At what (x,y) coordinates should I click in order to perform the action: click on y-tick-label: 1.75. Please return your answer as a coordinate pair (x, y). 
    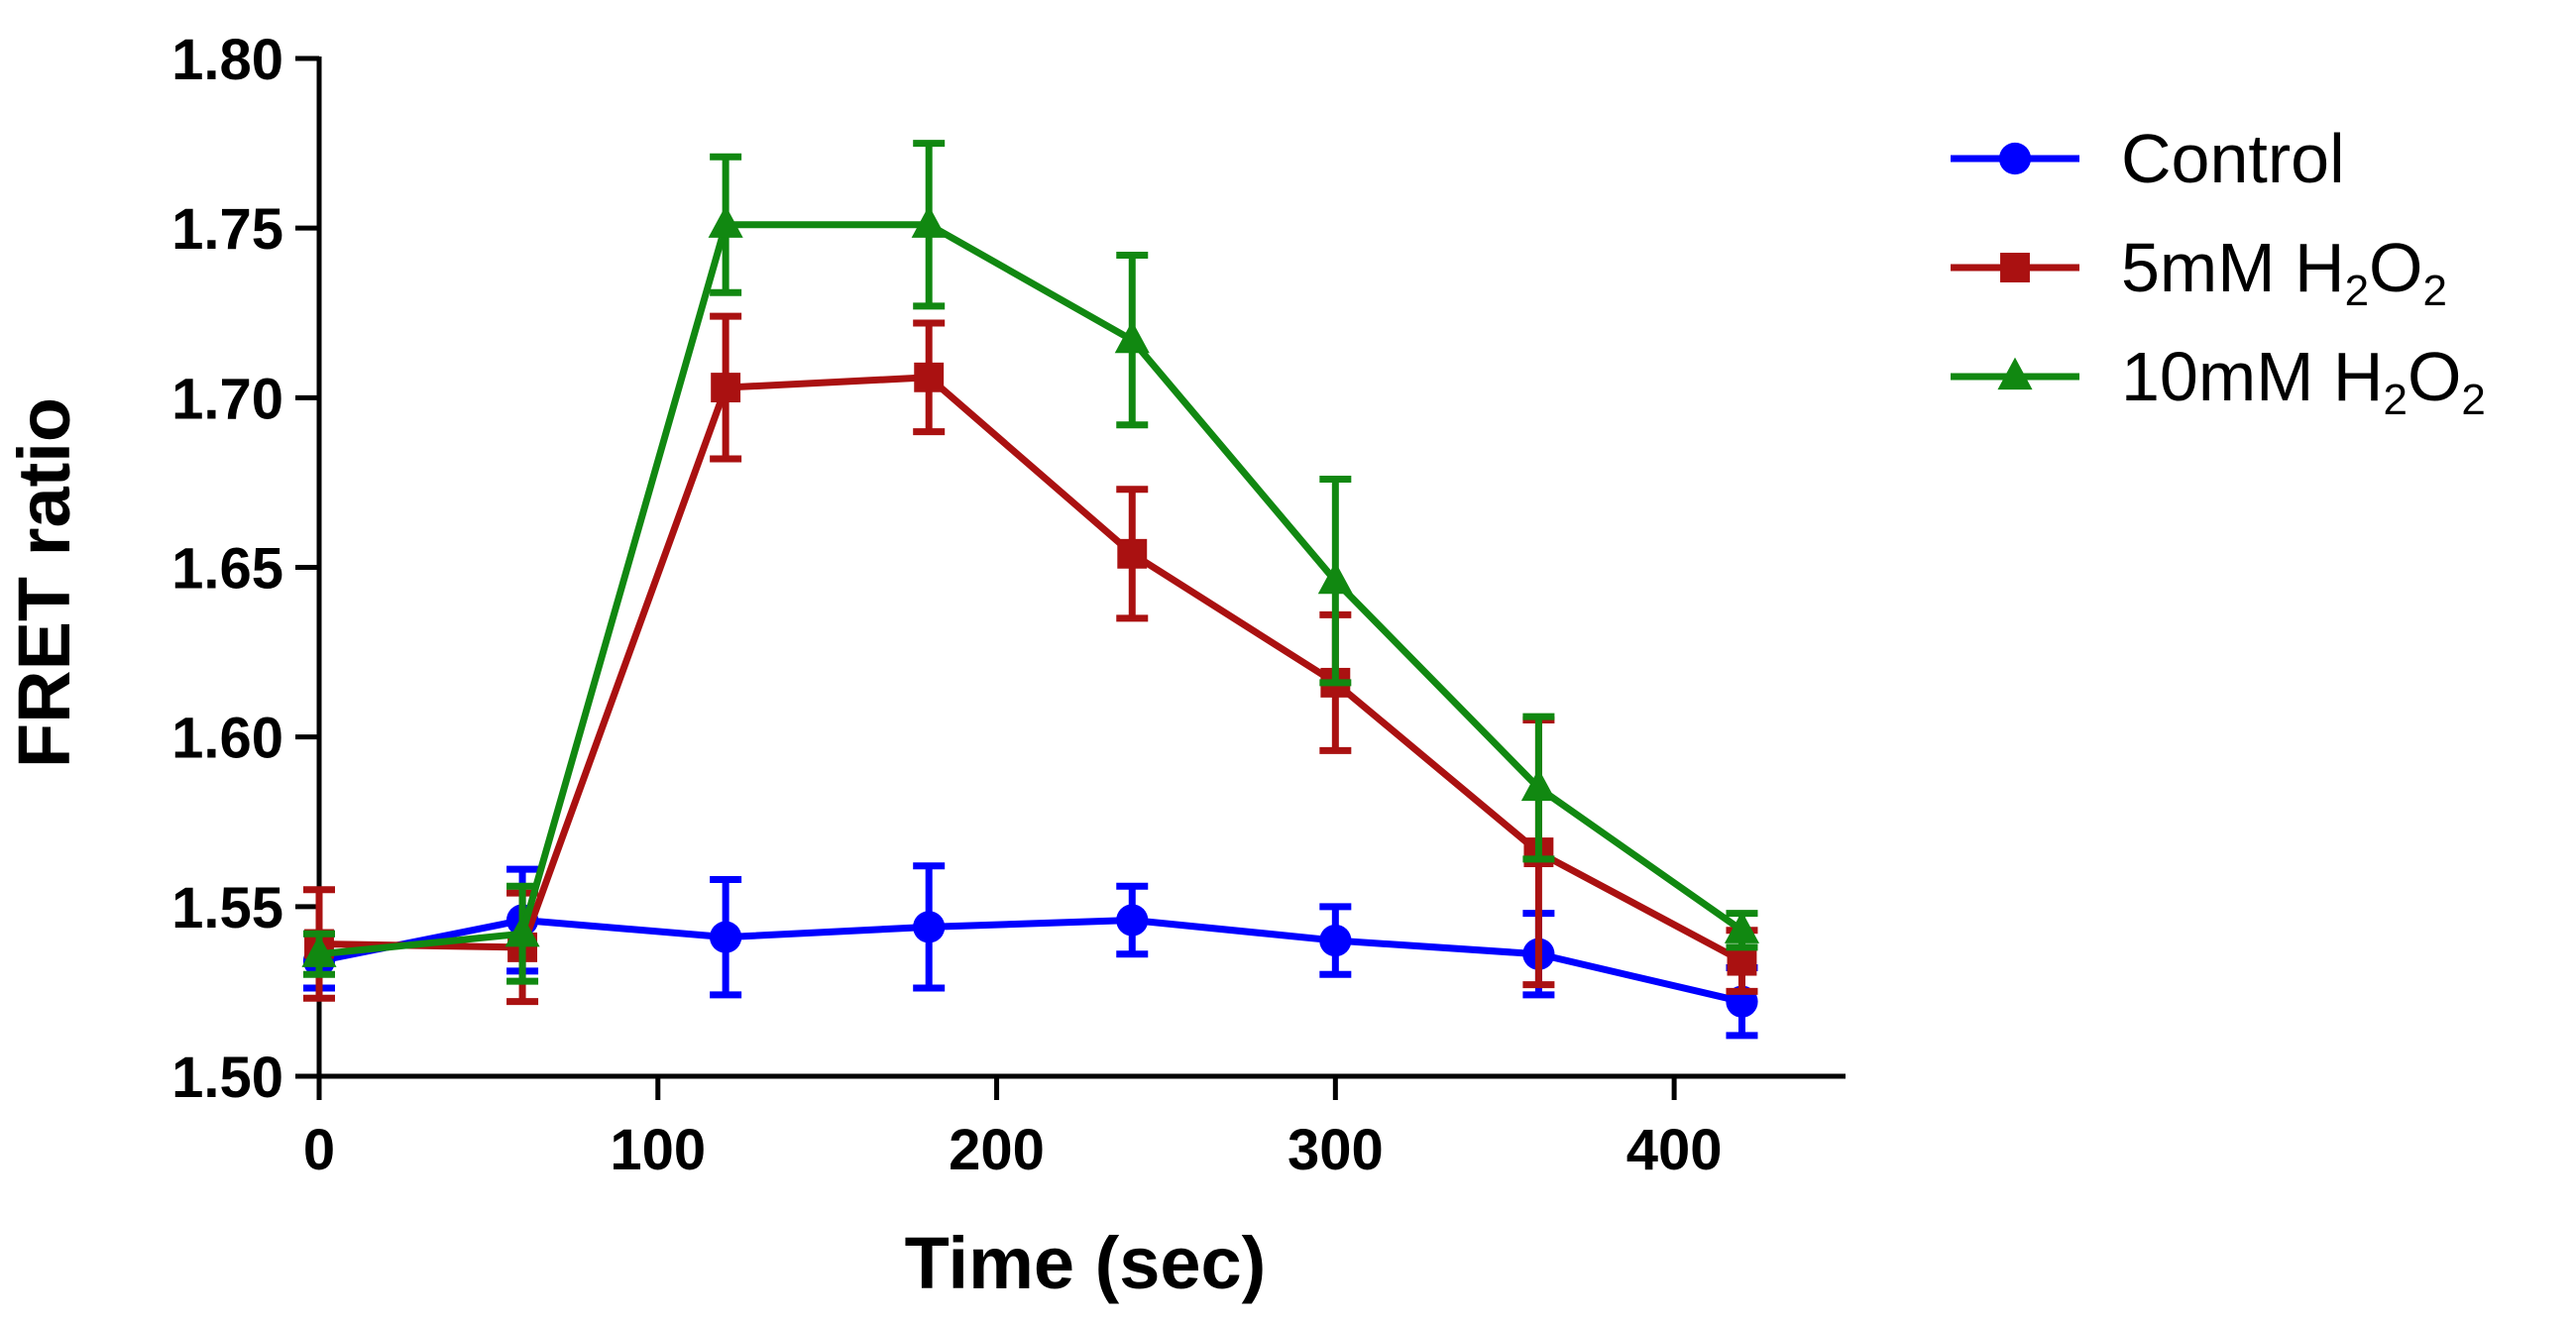
    Looking at the image, I should click on (227, 229).